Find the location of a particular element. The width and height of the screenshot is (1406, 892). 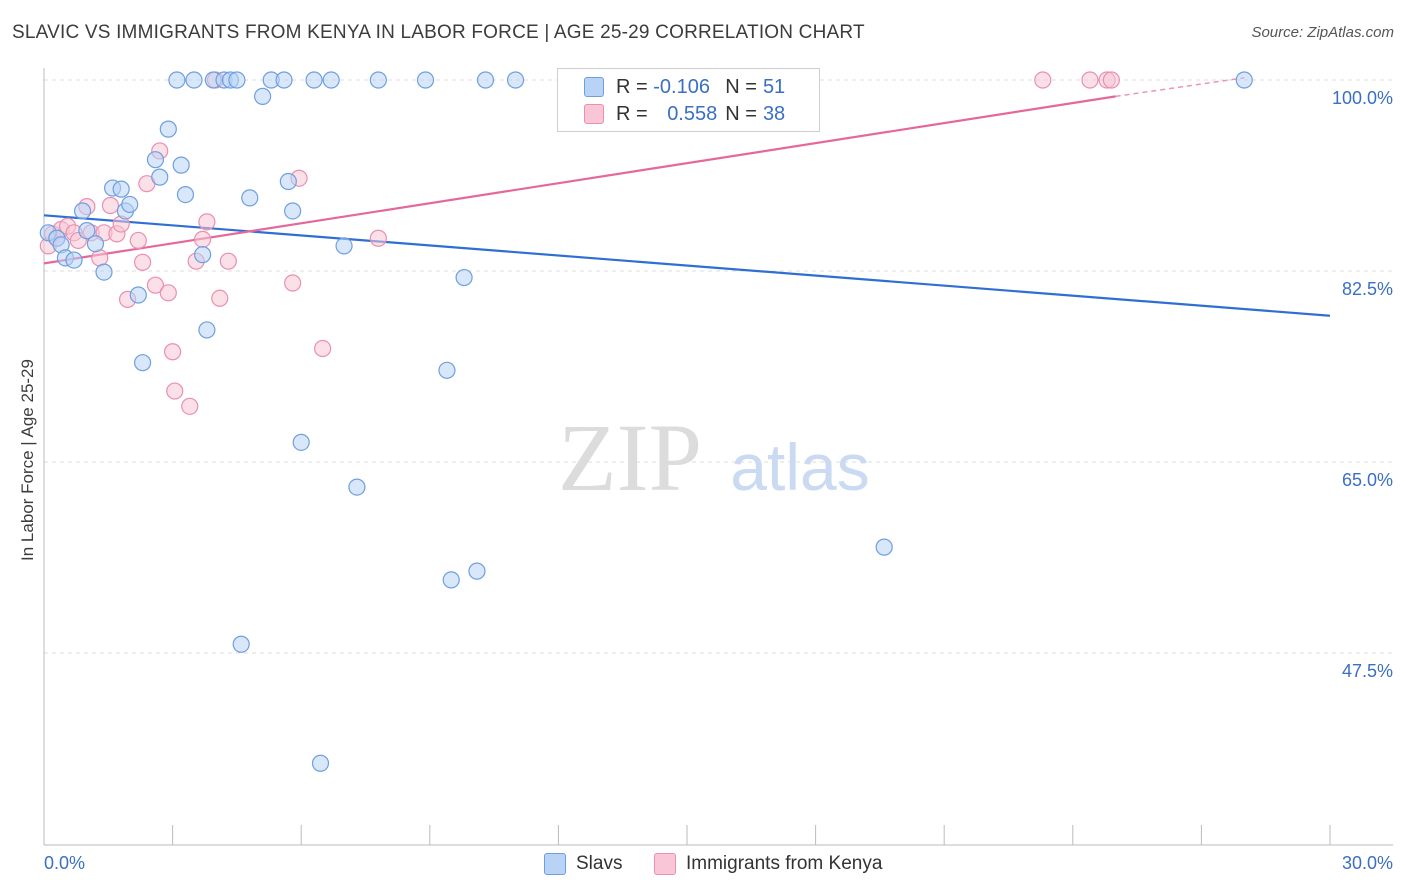

watermark-atlas: atlas is located at coordinates (799, 467).